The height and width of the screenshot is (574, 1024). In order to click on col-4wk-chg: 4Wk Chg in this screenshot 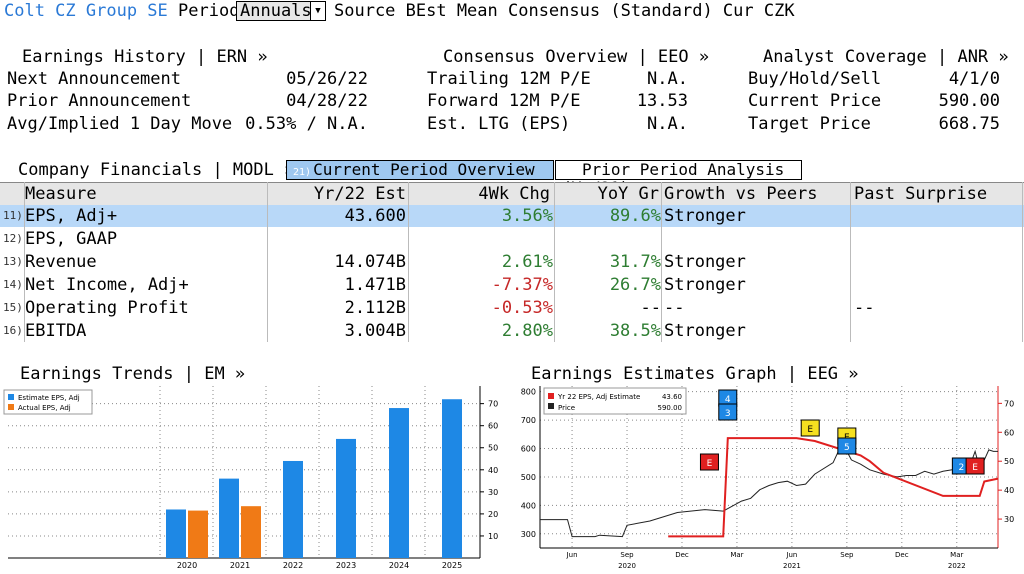, I will do `click(514, 194)`.